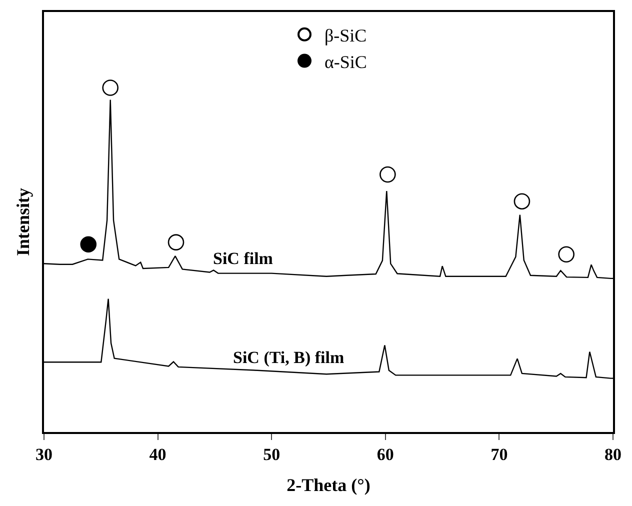 The height and width of the screenshot is (506, 632). I want to click on y-axis-title: Intensity, so click(22, 222).